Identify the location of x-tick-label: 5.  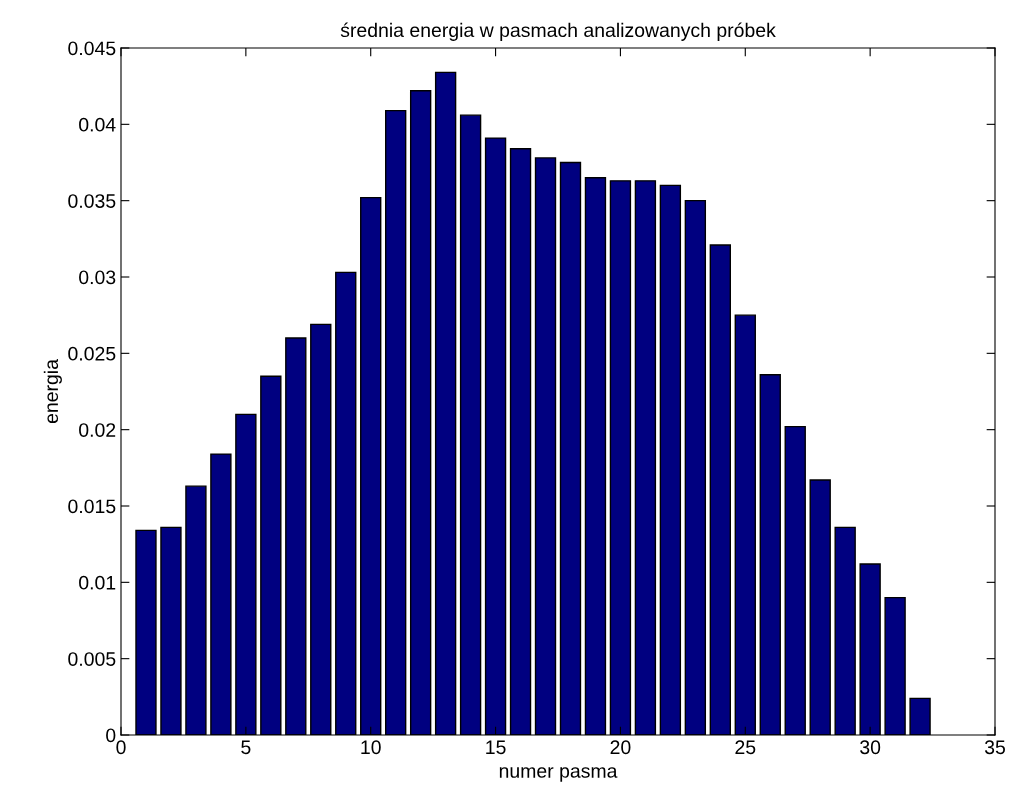
(246, 747).